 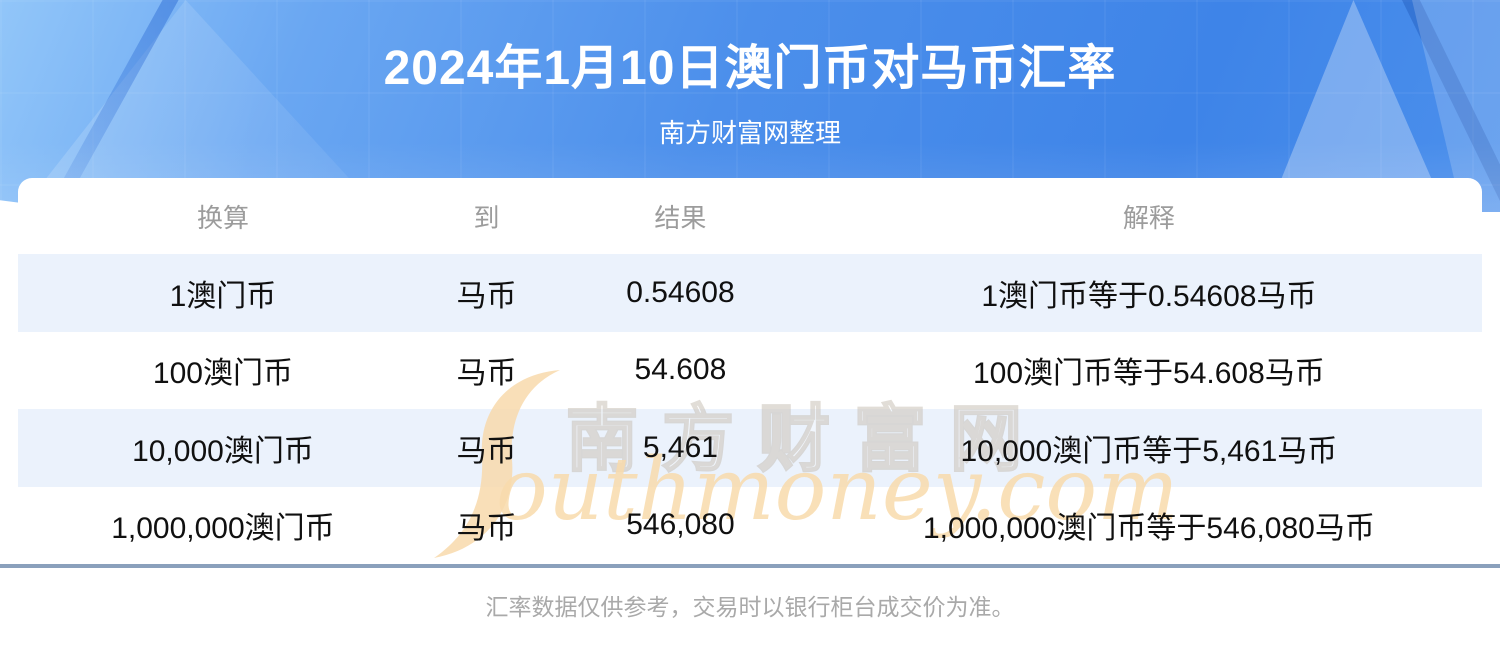 I want to click on disclaimer-text: 汇率数据仅供参考，交易时以银行柜台成交价为准。, so click(x=750, y=607).